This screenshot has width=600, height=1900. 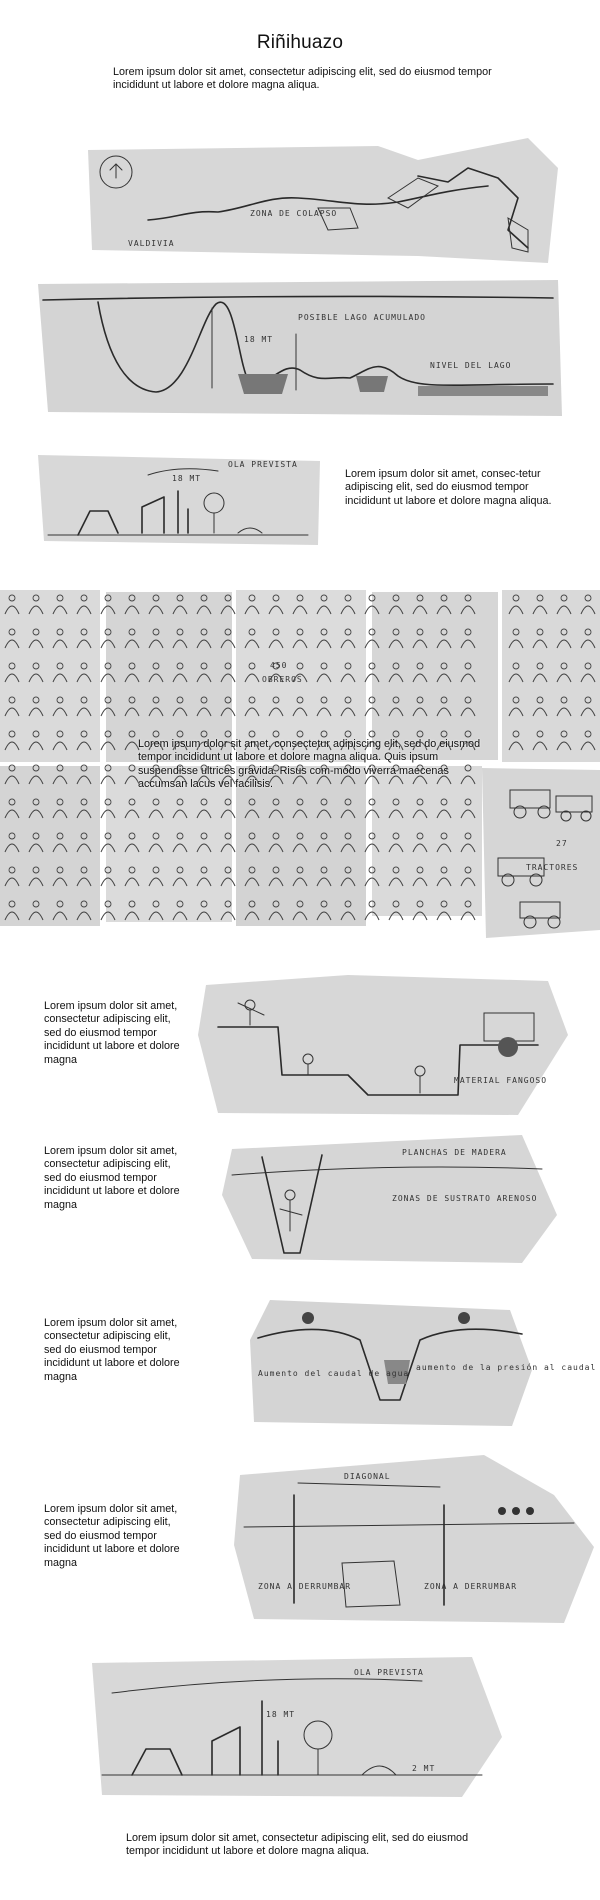 I want to click on wave-small-sketch: OLA PREVISTA 18 MT, so click(x=179, y=500).